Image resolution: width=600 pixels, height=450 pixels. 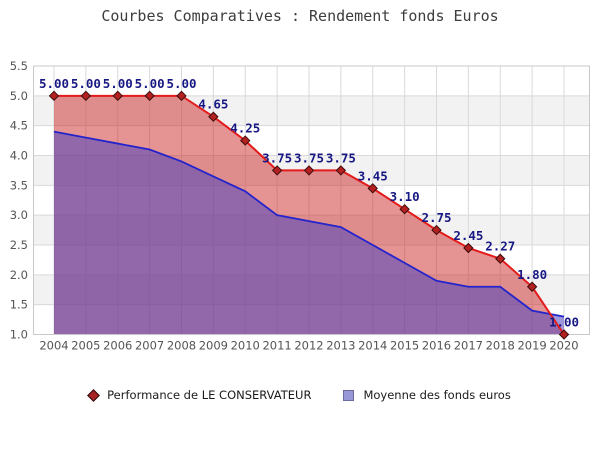 I want to click on legend-item-performance: Performance de LE CONSERVATEUR, so click(x=199, y=395).